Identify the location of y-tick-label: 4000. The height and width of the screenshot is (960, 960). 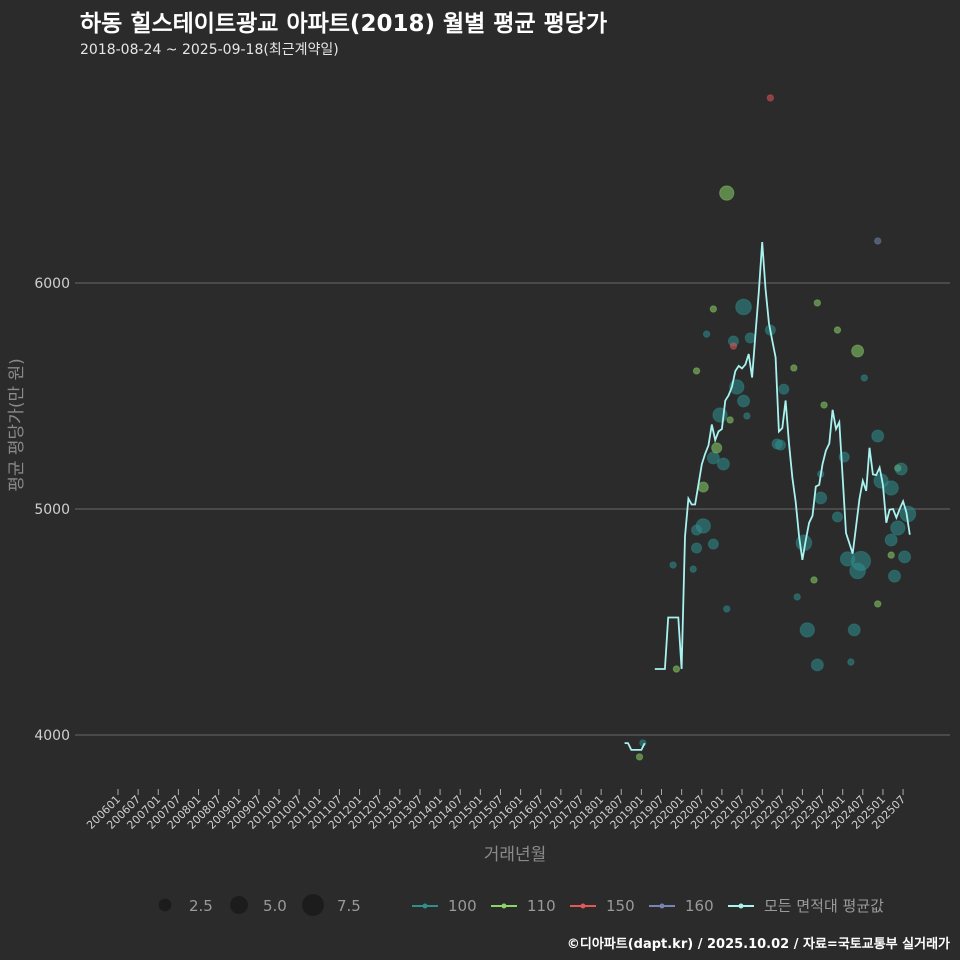
(52, 736).